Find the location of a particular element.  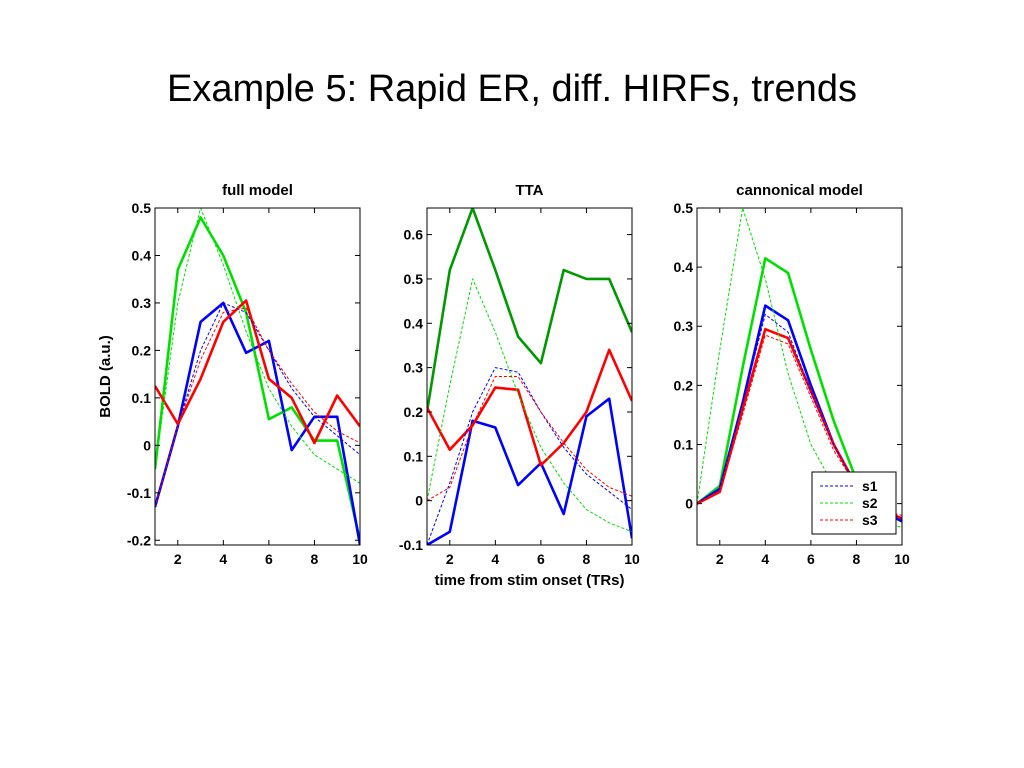

series-line-s1-solid is located at coordinates (529, 471).